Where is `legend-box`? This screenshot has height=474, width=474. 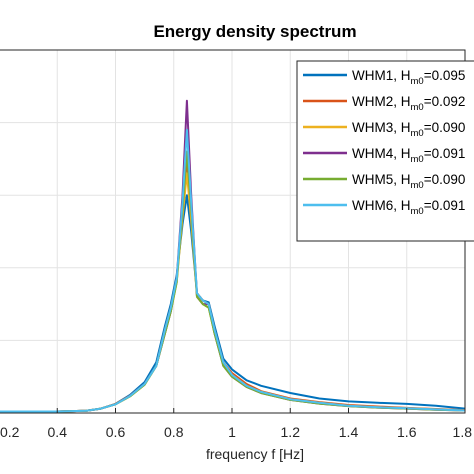
legend-box is located at coordinates (385, 151).